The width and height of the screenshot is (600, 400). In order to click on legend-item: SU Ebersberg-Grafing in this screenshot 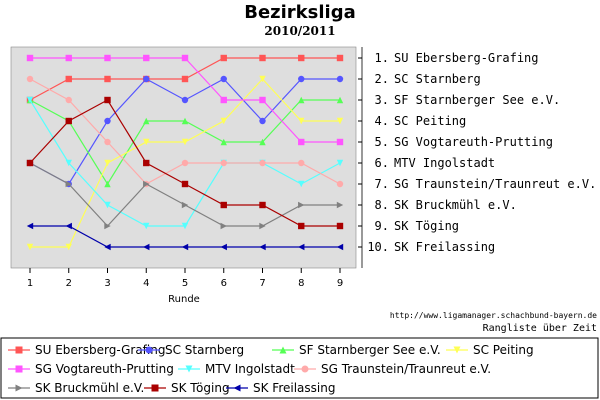, I will do `click(86, 350)`.